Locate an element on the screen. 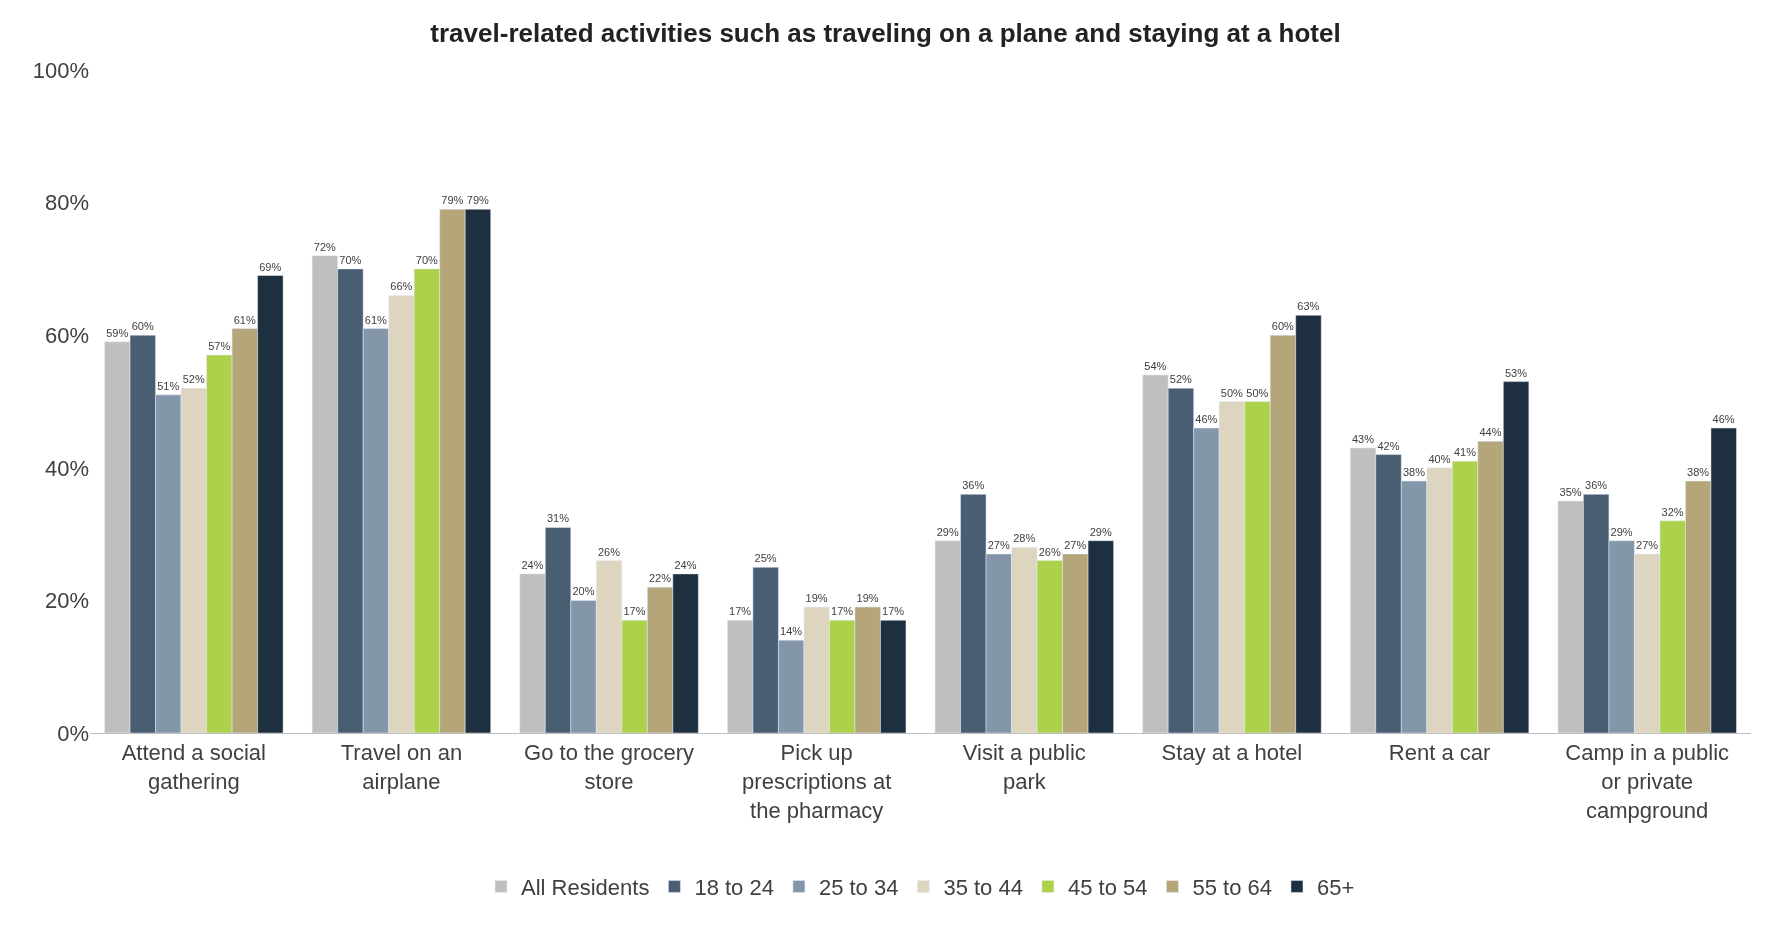 The width and height of the screenshot is (1771, 933). data-label: 54% is located at coordinates (1155, 365).